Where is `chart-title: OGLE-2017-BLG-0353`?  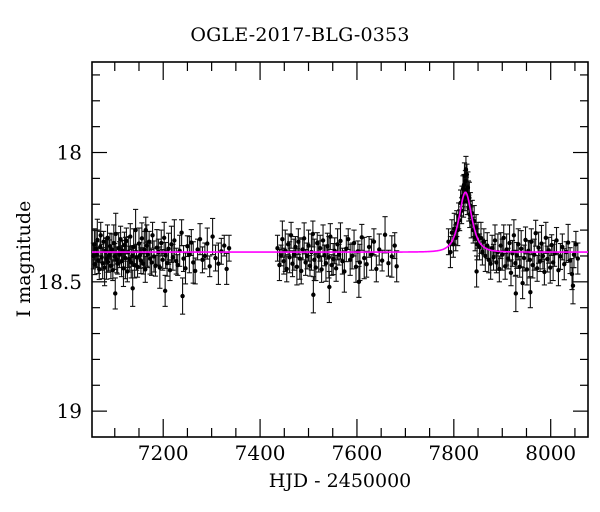 chart-title: OGLE-2017-BLG-0353 is located at coordinates (300, 35).